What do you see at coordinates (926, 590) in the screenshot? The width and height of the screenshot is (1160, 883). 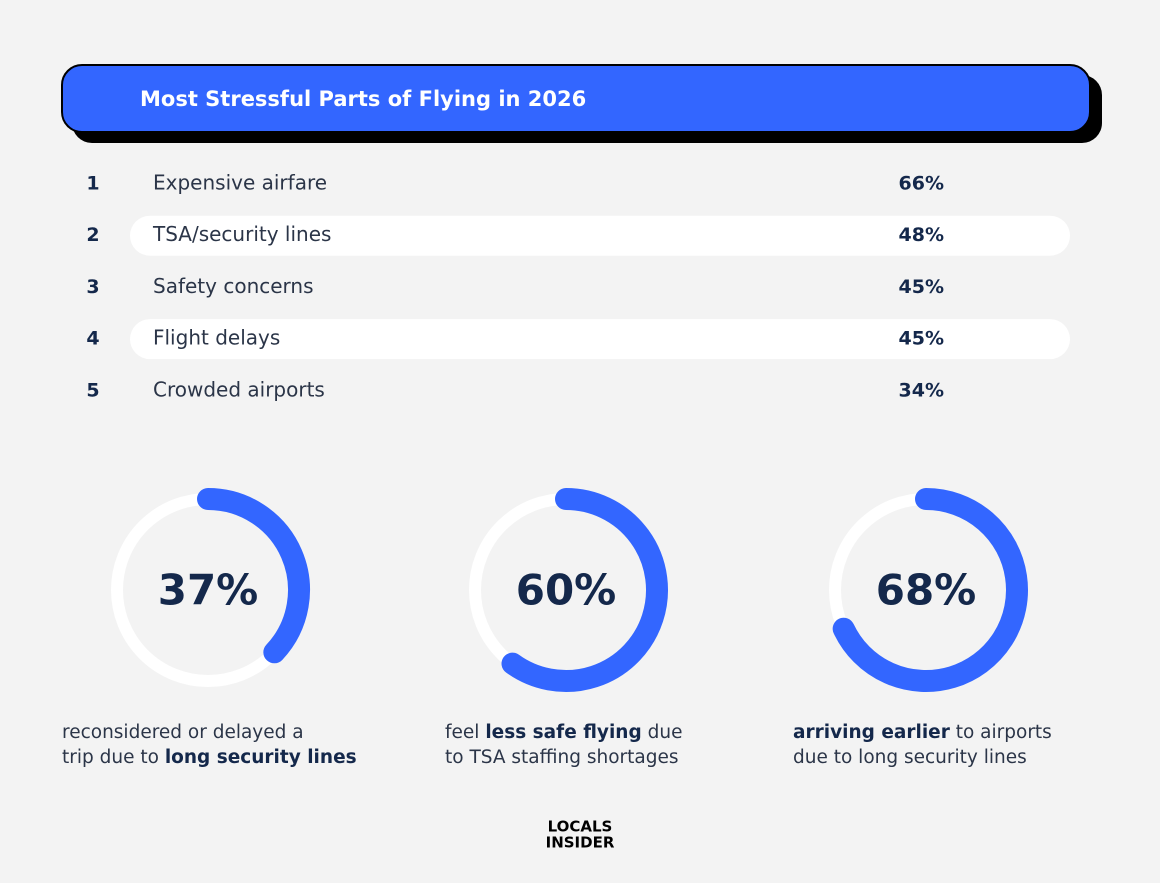 I see `gauge-value: 68%` at bounding box center [926, 590].